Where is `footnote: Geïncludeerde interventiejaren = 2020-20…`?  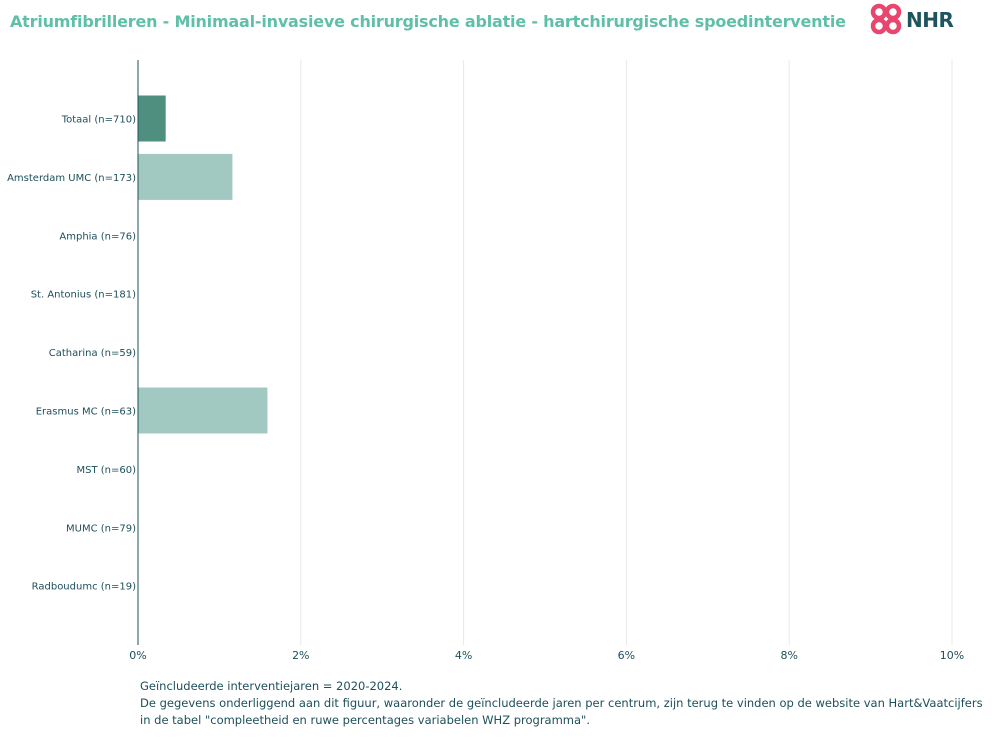
footnote: Geïncludeerde interventiejaren = 2020-20… is located at coordinates (562, 703).